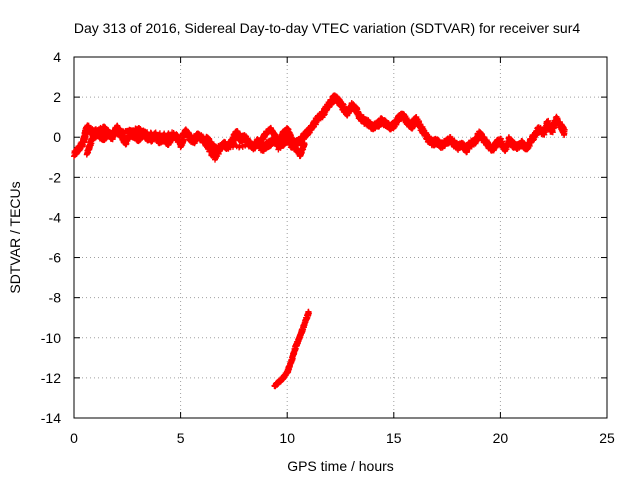  Describe the element at coordinates (15, 237) in the screenshot. I see `y-axis-label: SDTVAR / TECUs` at that location.